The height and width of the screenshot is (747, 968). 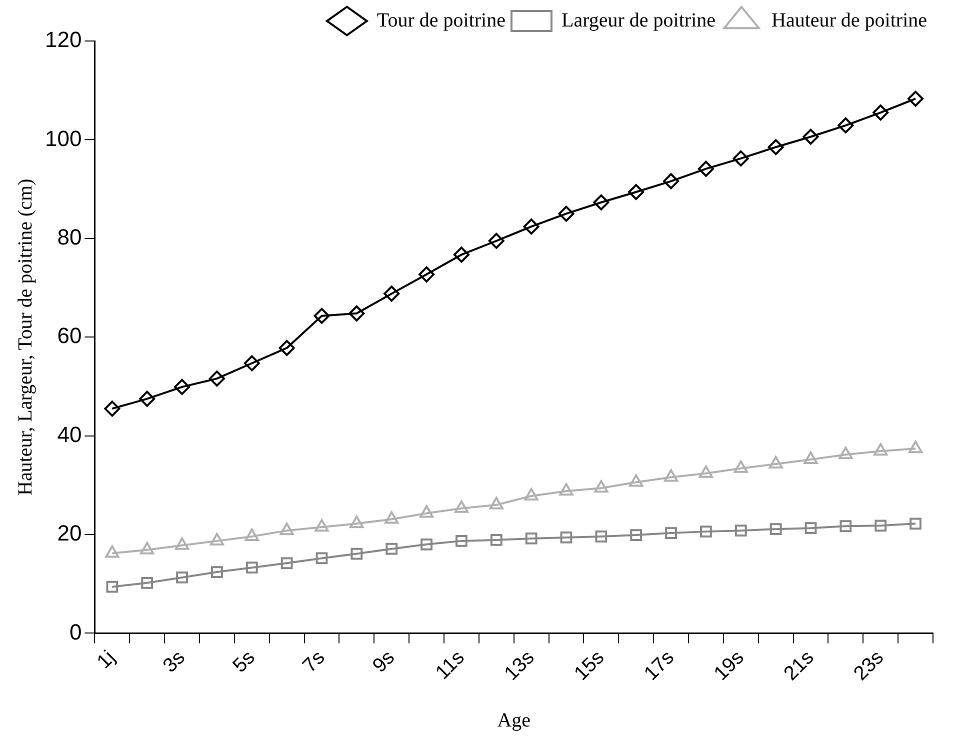 What do you see at coordinates (244, 662) in the screenshot?
I see `x-tick-label: 5s` at bounding box center [244, 662].